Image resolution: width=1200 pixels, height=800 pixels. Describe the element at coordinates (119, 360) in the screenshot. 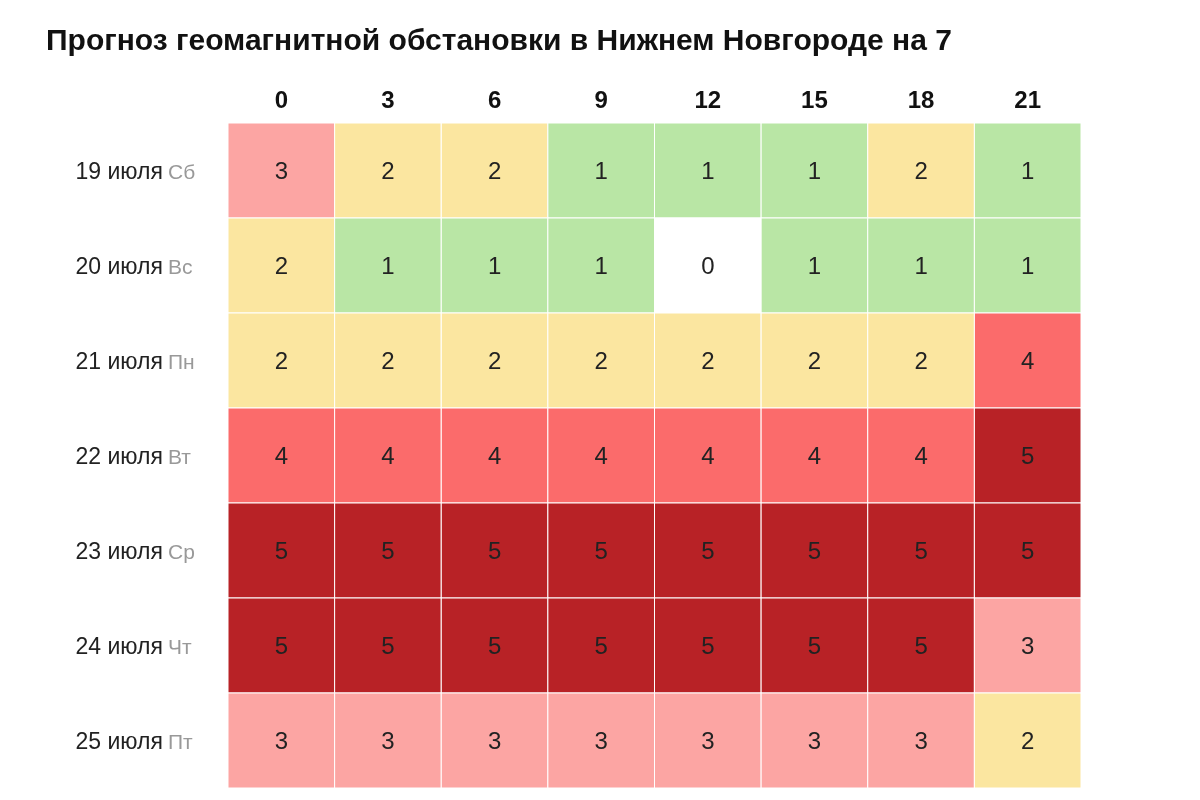

I see `y-tick-label: 21 июля` at that location.